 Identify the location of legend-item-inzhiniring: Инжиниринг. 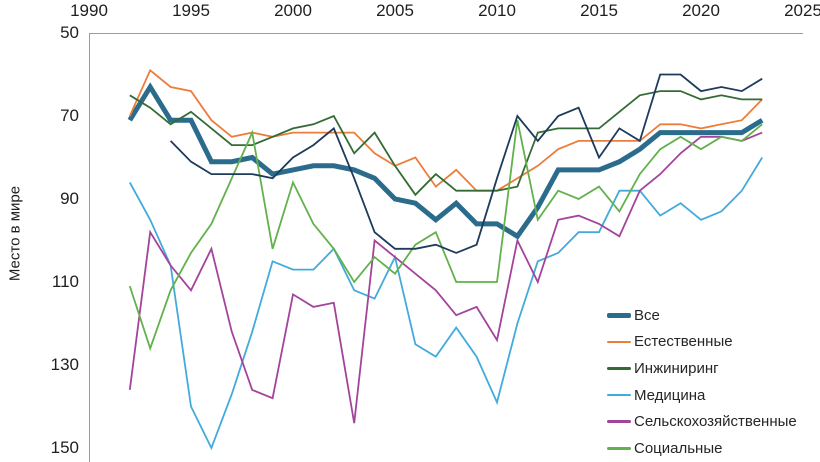
(702, 368).